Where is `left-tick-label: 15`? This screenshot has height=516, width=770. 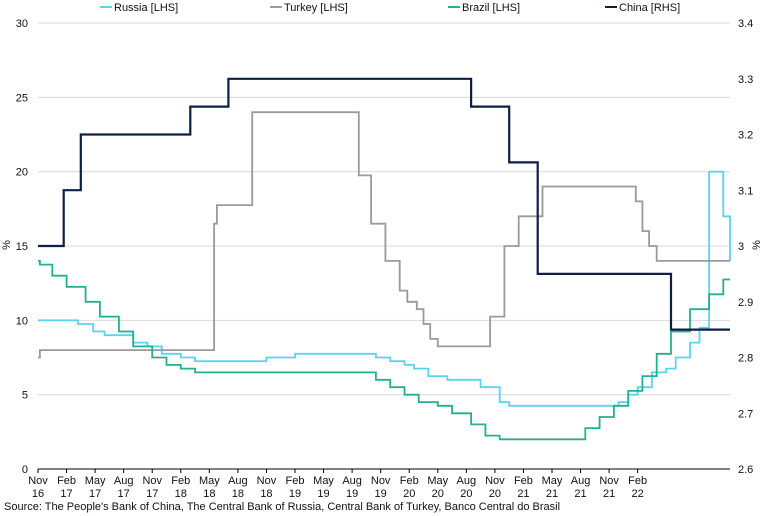
left-tick-label: 15 is located at coordinates (22, 247).